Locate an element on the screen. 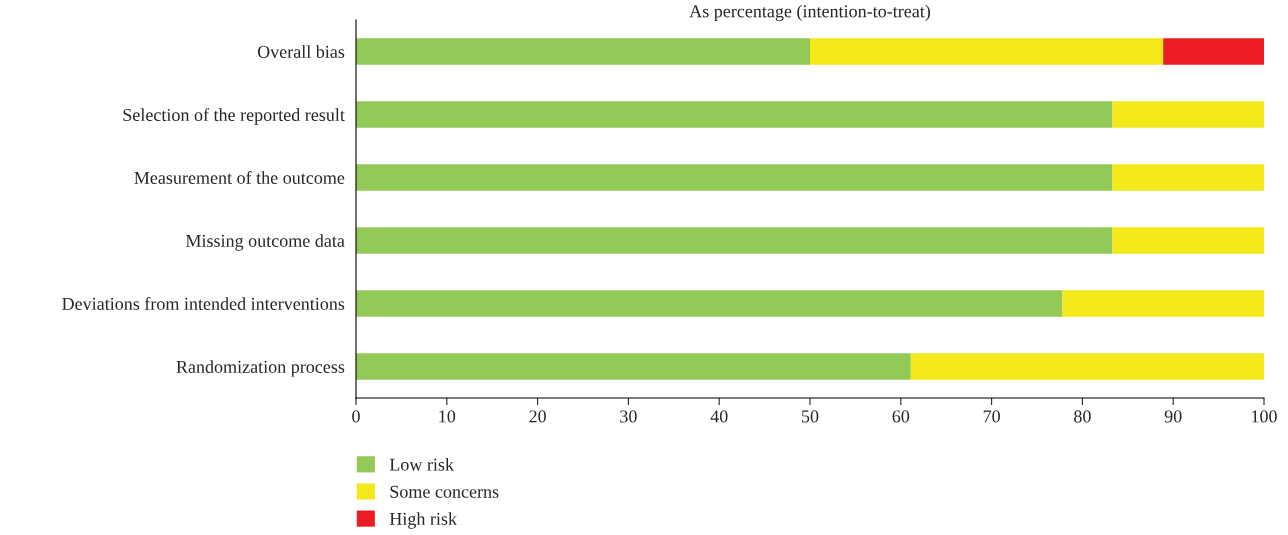 The width and height of the screenshot is (1288, 535). x-tick-label: 0 is located at coordinates (356, 416).